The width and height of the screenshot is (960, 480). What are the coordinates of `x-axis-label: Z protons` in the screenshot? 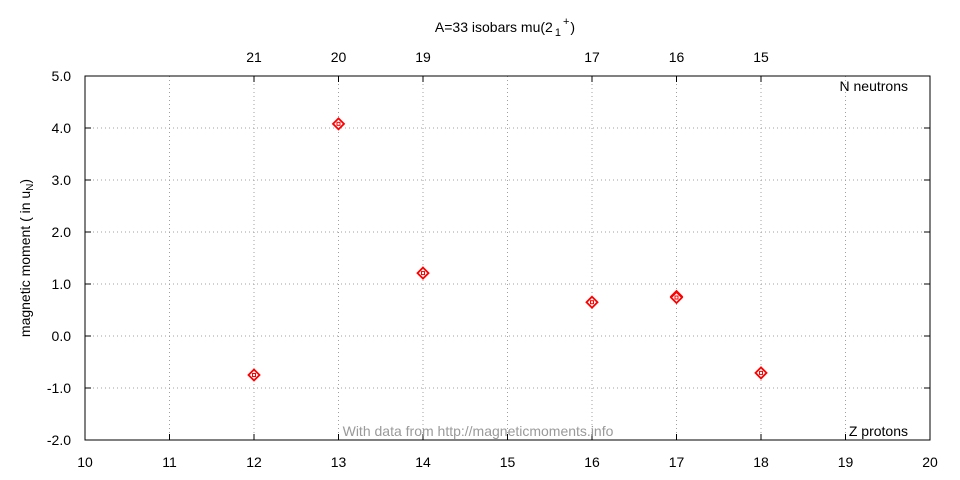 It's located at (878, 431).